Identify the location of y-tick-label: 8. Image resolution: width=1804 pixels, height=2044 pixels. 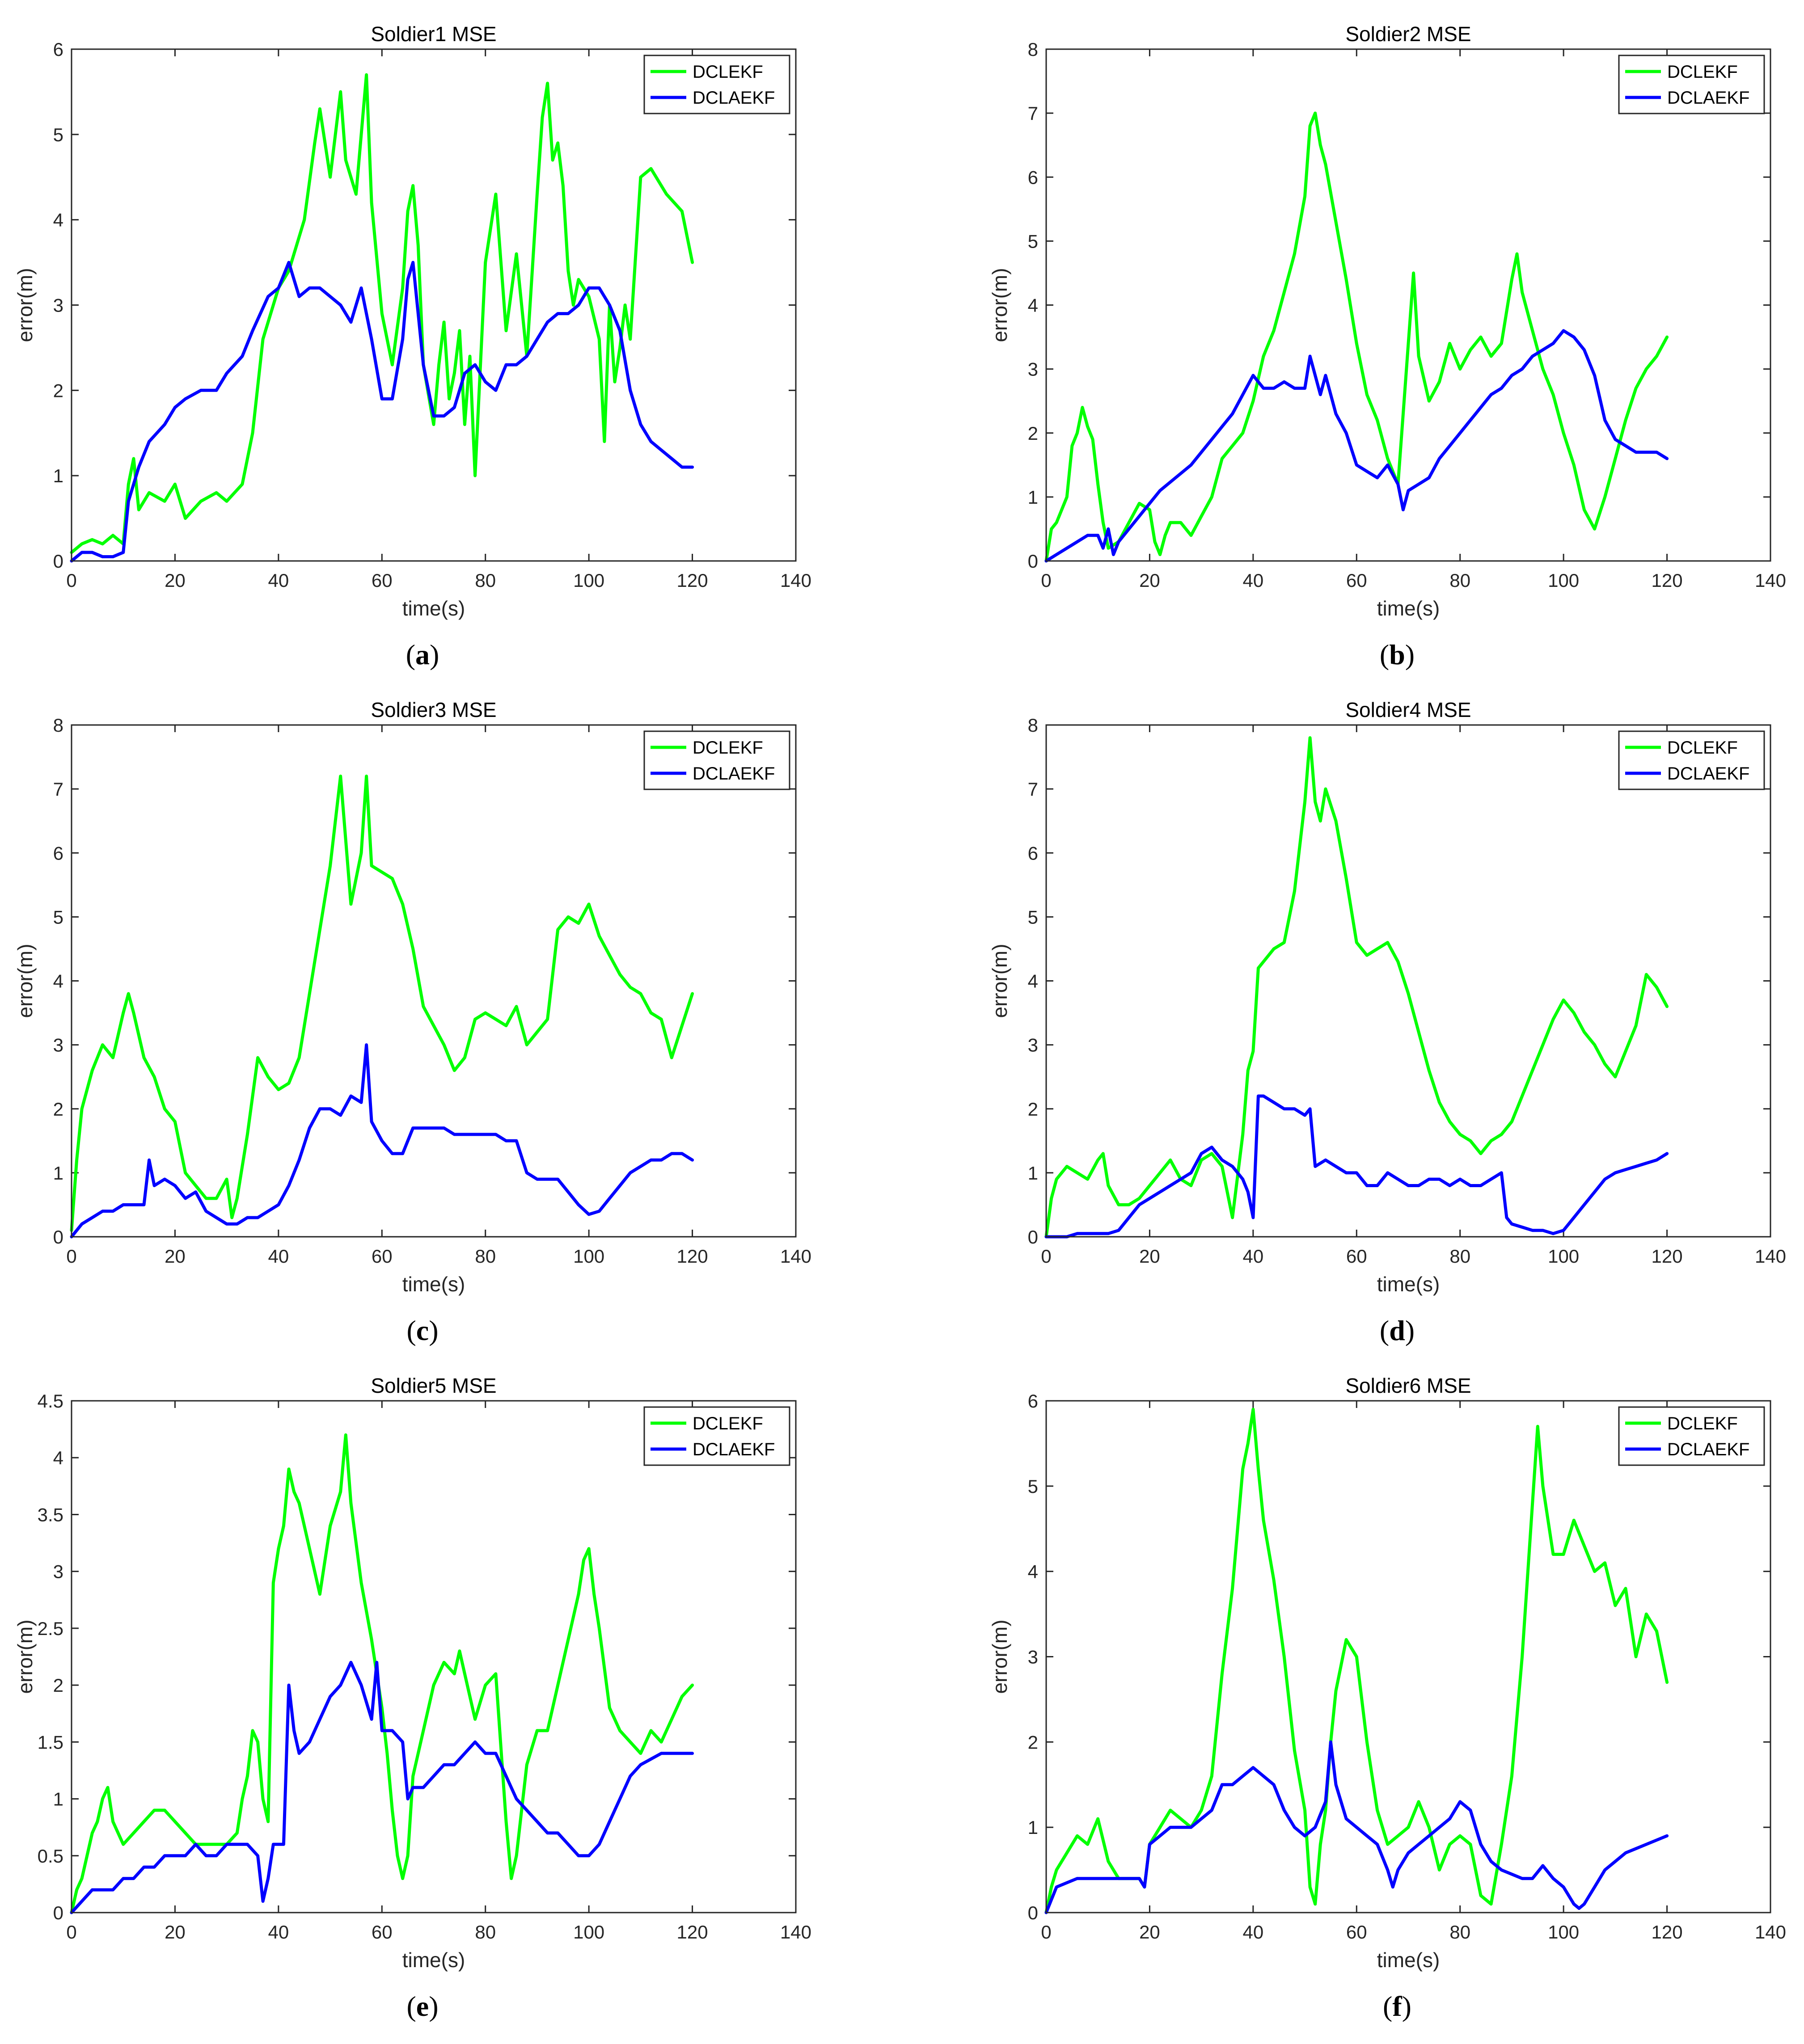
(58, 725).